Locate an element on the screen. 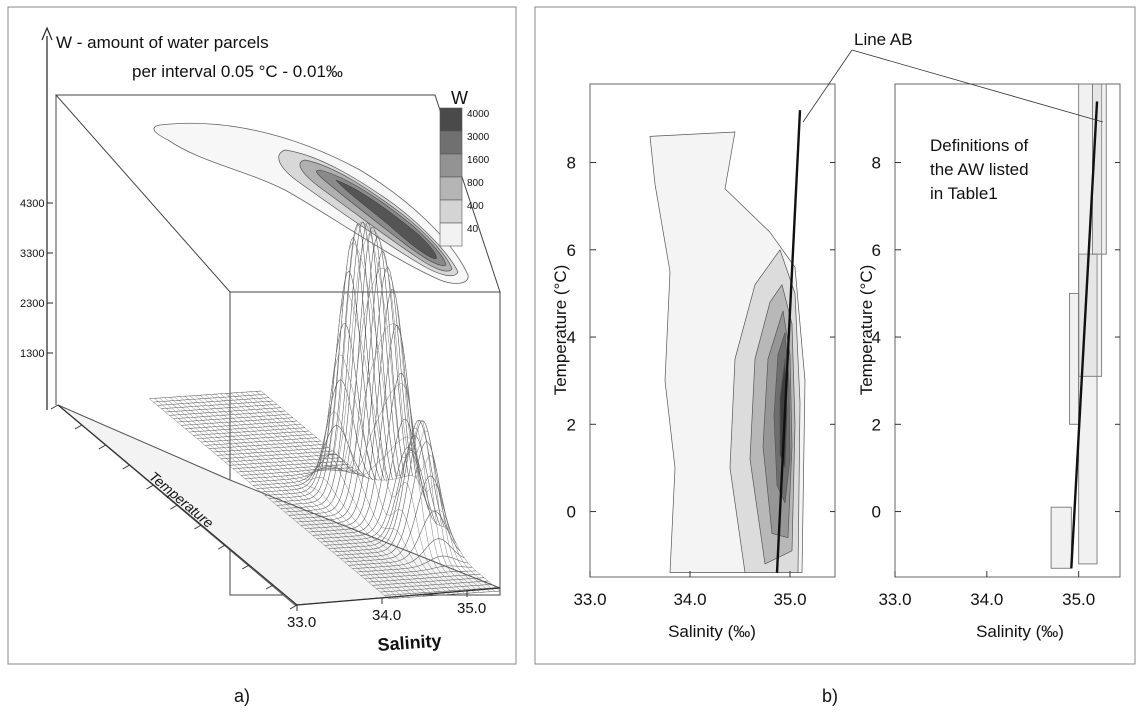 The image size is (1141, 727). panel-label-a: a) is located at coordinates (242, 696).